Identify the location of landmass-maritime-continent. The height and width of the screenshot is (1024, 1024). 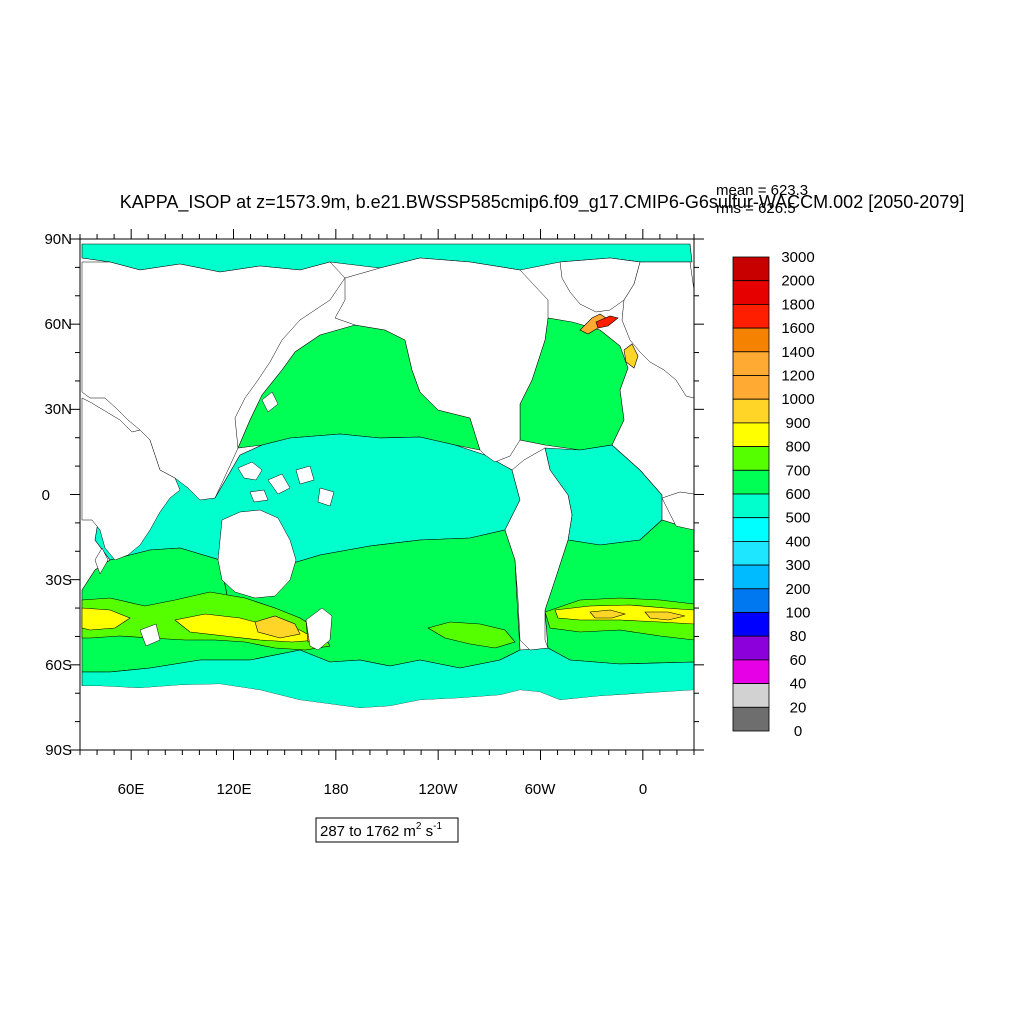
(286, 484).